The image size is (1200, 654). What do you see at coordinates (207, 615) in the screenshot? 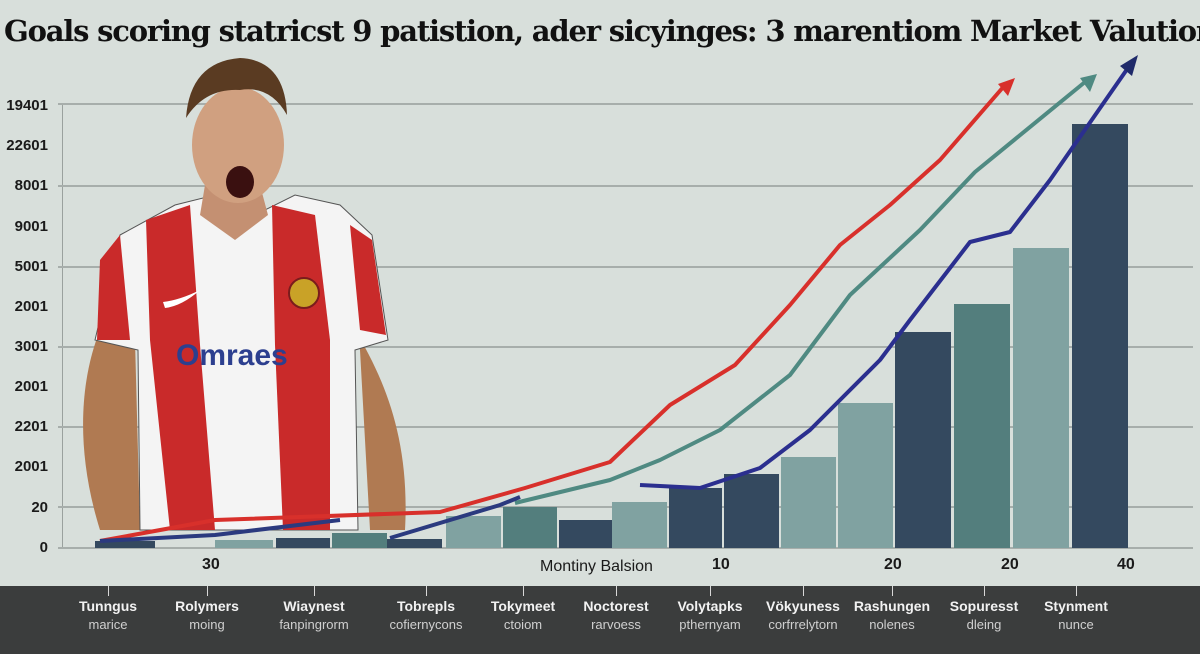
I see `category-label: Rolymers moing` at bounding box center [207, 615].